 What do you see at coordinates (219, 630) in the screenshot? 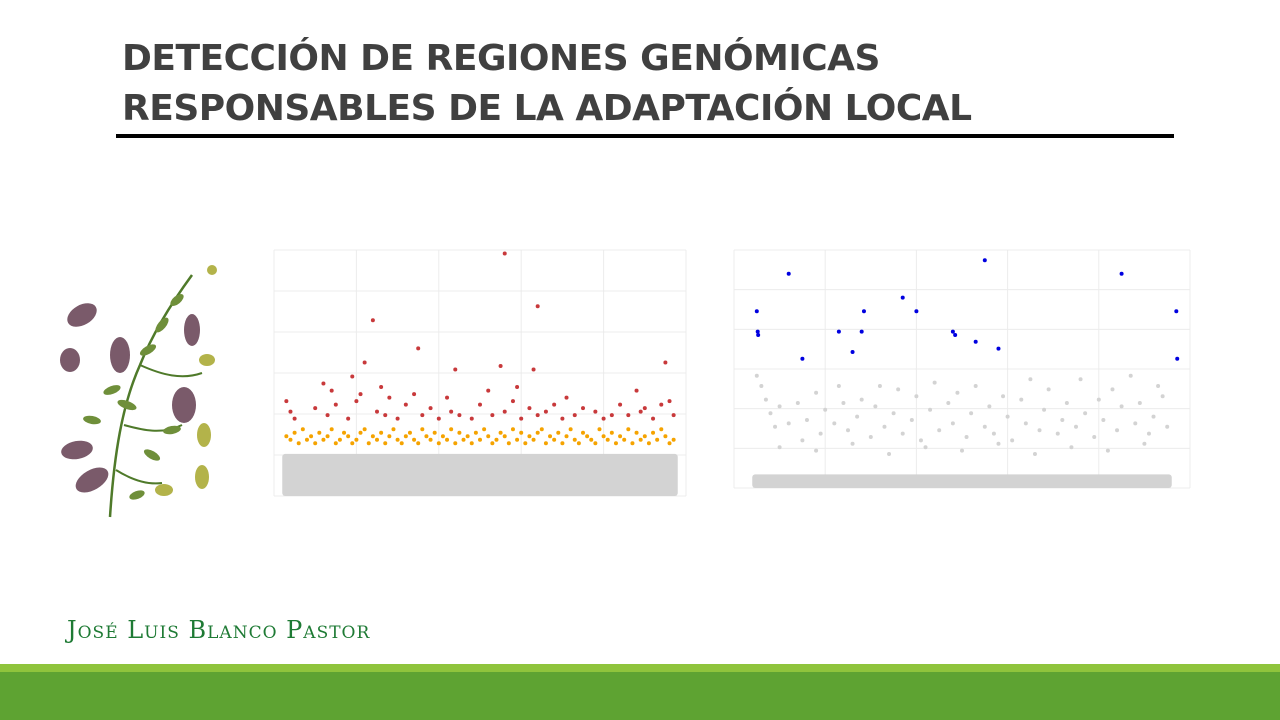
I see `author-name: José Luis Blanco Pastor` at bounding box center [219, 630].